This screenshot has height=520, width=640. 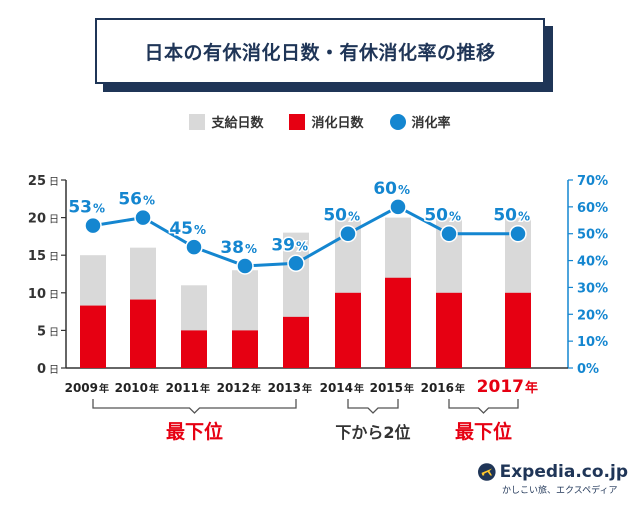 I want to click on brand-logo: Expedia.co.jp かしこい旅、エクスペディア, so click(x=553, y=479).